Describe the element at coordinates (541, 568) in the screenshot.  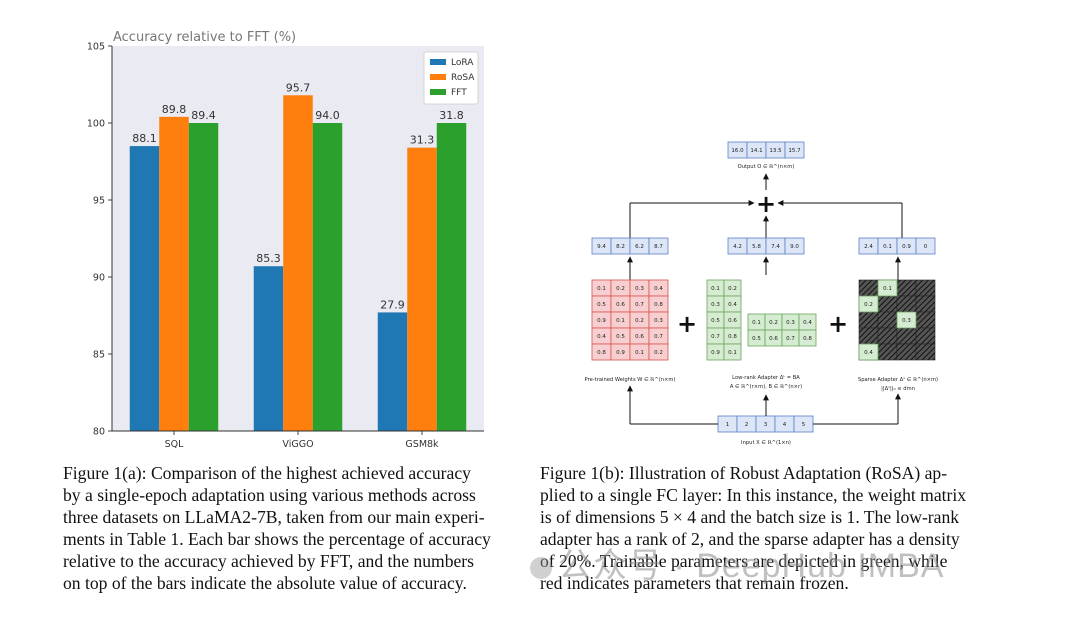
I see `wechat-logo-icon` at that location.